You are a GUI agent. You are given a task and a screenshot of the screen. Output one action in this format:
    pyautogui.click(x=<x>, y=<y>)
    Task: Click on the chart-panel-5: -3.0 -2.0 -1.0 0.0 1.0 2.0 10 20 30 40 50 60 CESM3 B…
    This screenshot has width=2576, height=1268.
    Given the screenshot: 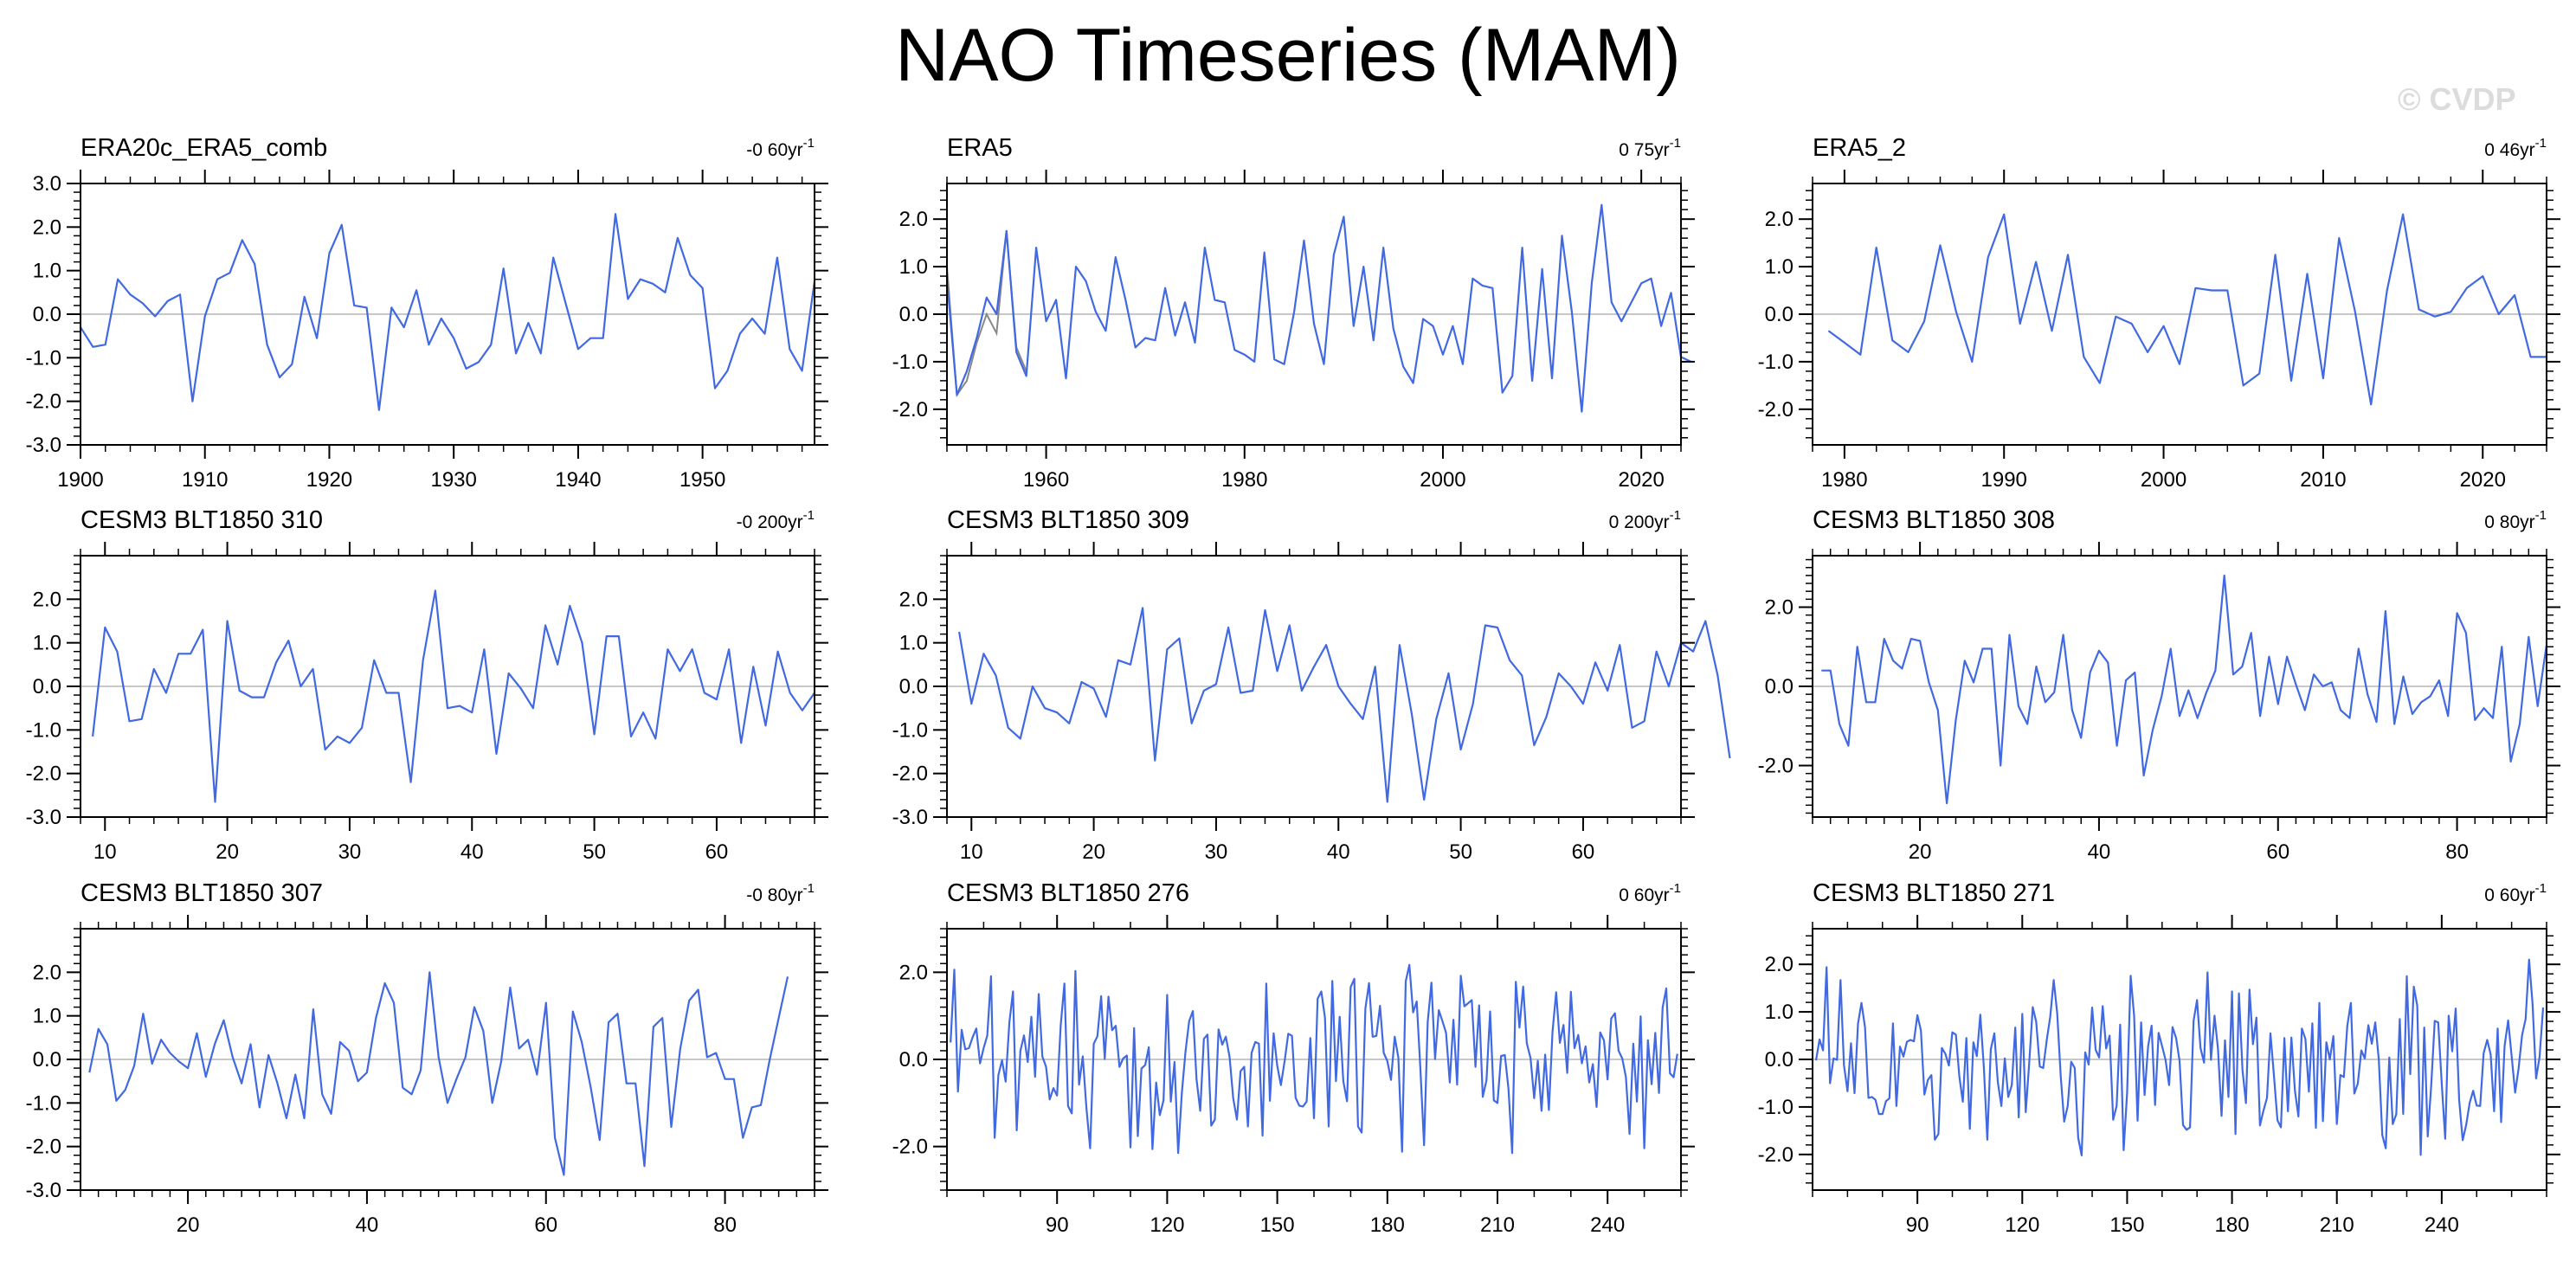 What is the action you would take?
    pyautogui.click(x=1311, y=685)
    